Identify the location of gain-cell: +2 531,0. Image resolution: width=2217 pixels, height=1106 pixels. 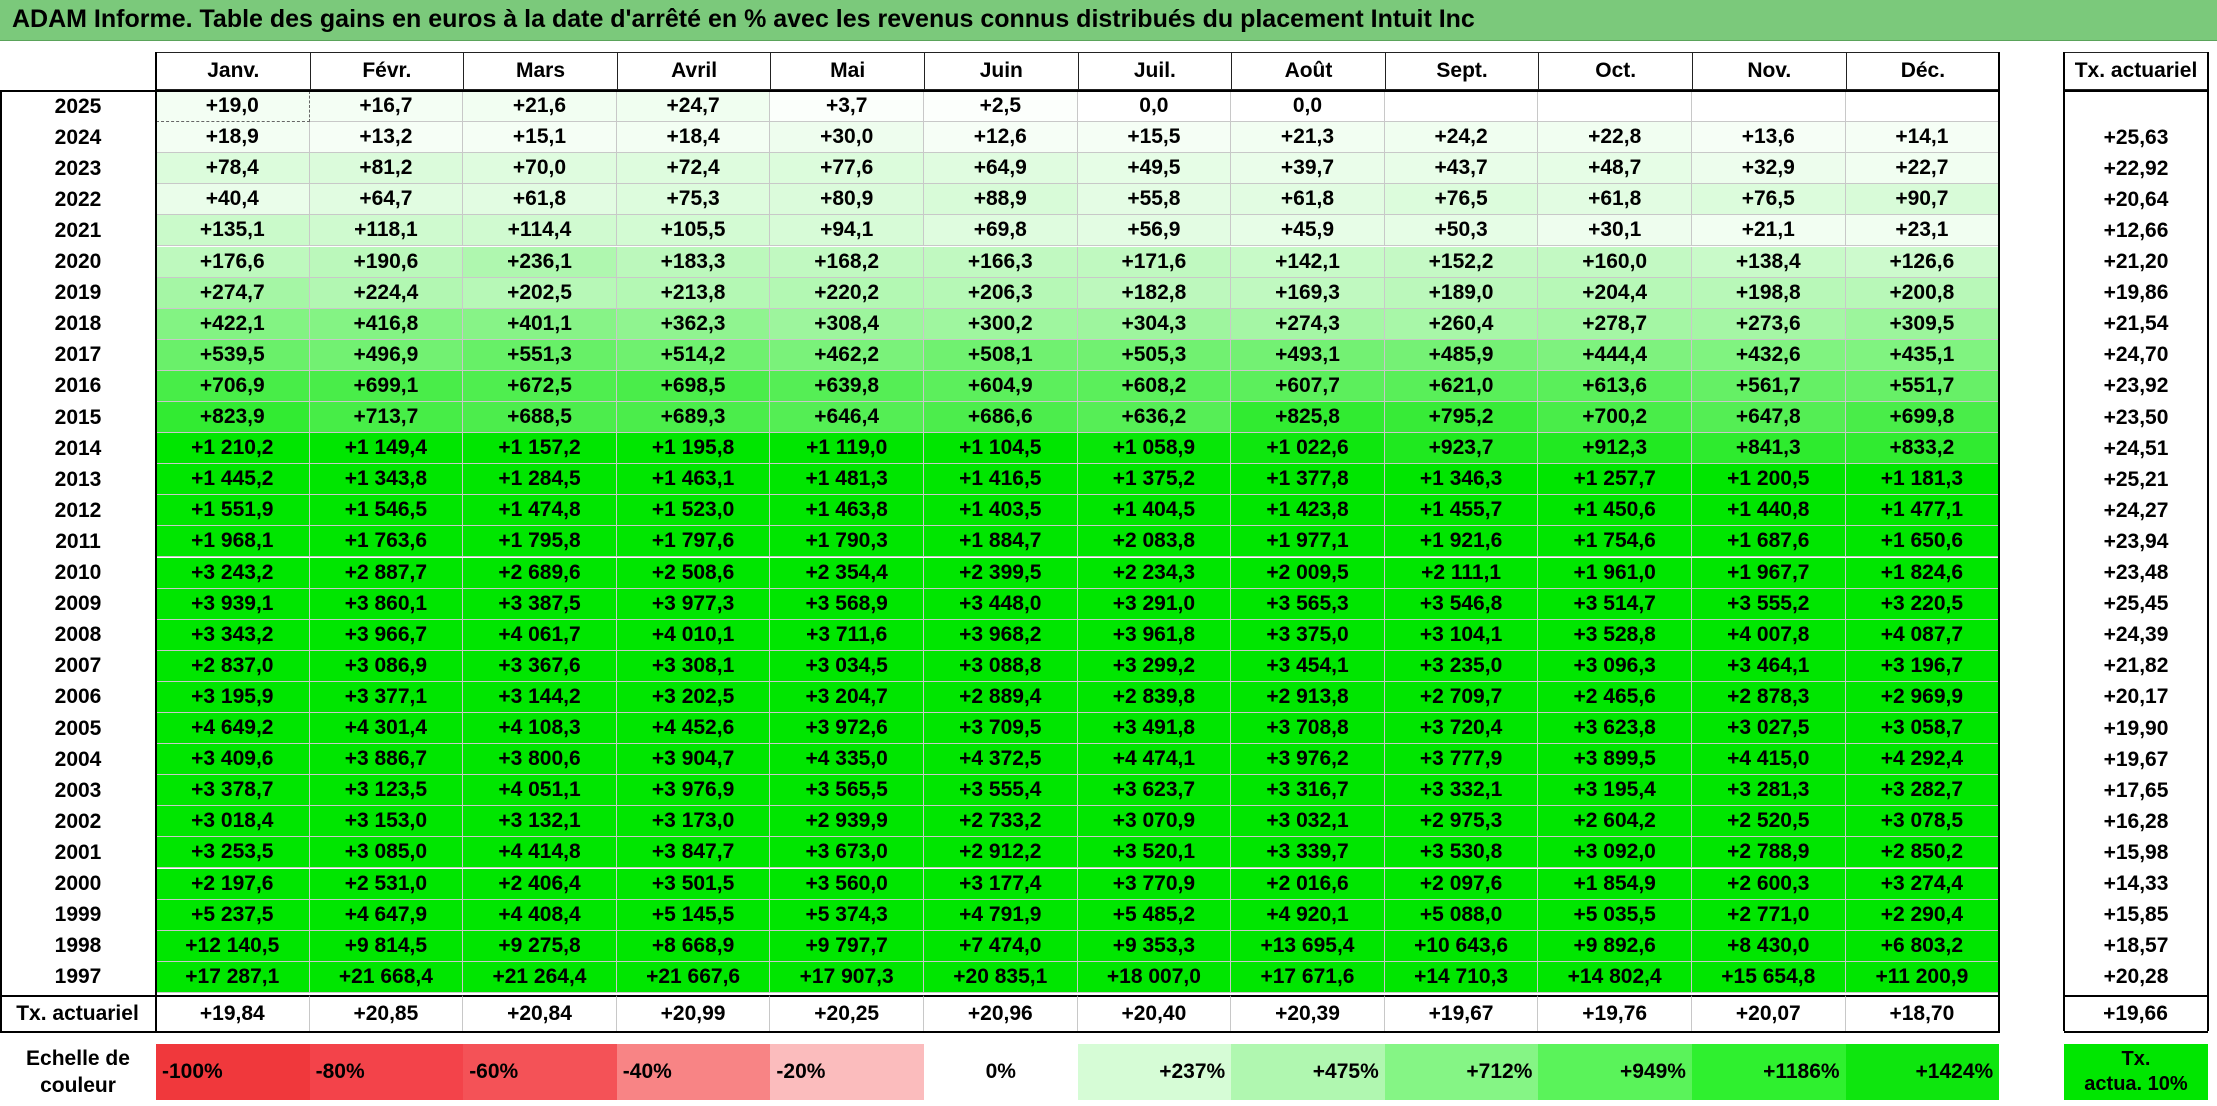
(386, 884).